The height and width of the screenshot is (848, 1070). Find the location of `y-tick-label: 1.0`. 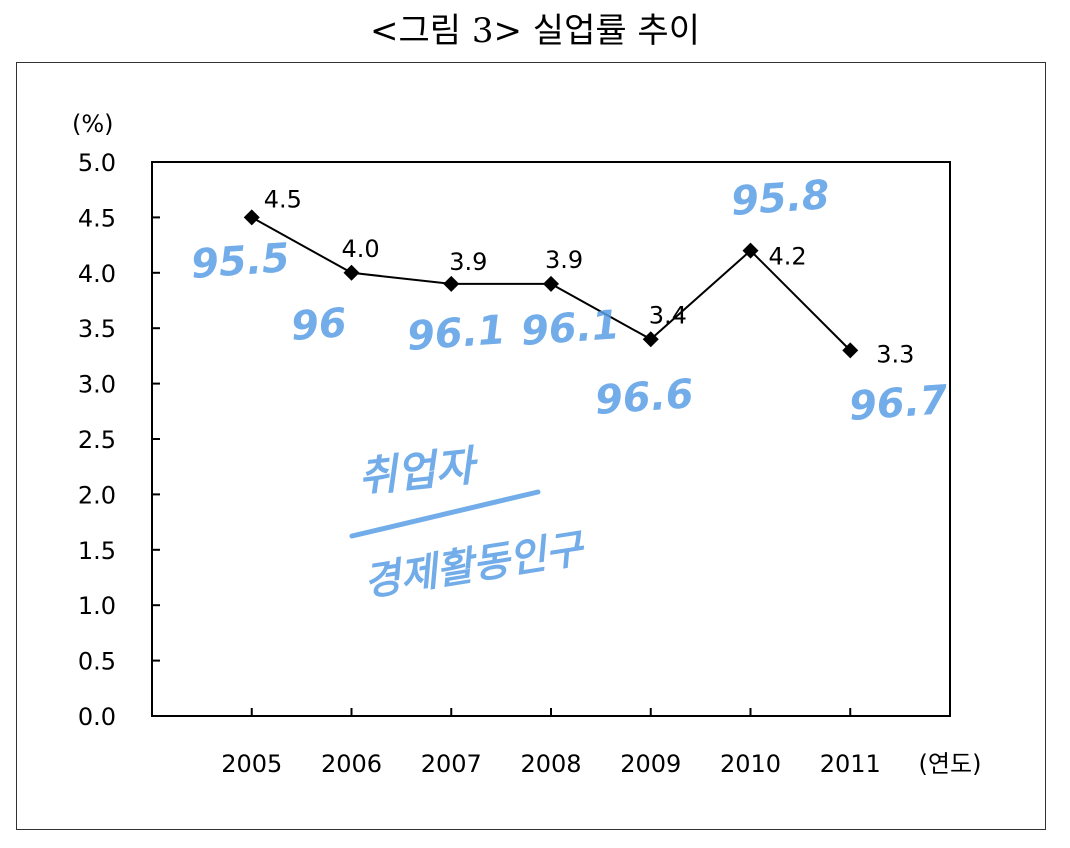

y-tick-label: 1.0 is located at coordinates (97, 606).